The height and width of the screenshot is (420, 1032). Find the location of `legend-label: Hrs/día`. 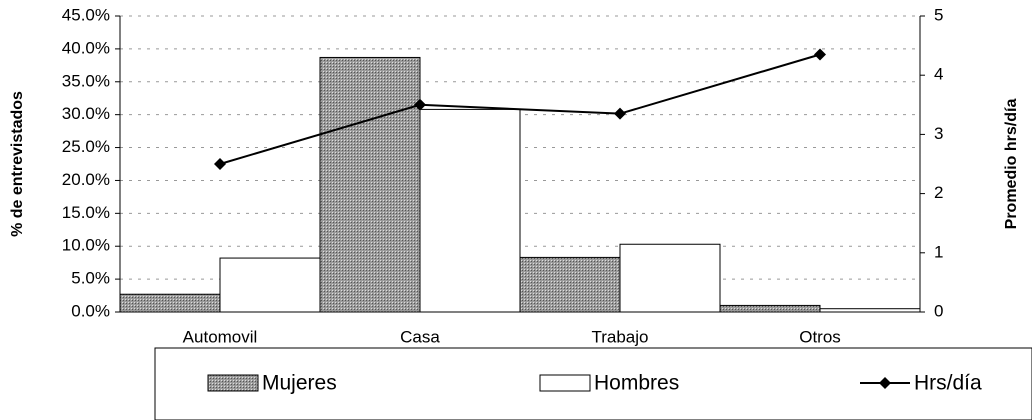

legend-label: Hrs/día is located at coordinates (948, 383).